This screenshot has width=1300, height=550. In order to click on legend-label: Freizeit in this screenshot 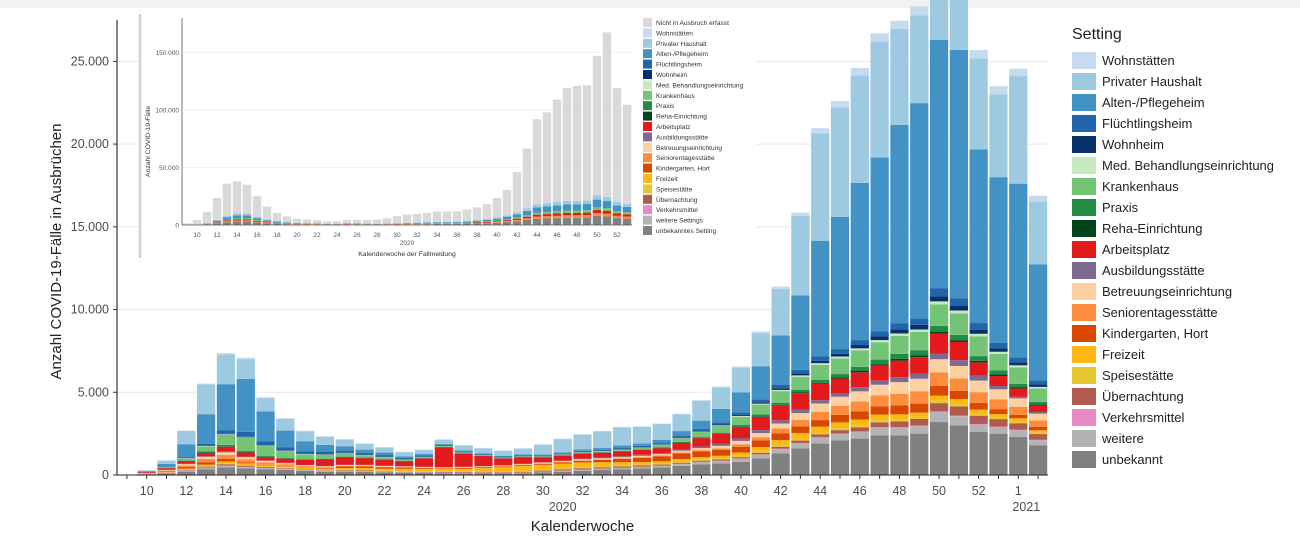, I will do `click(1123, 354)`.